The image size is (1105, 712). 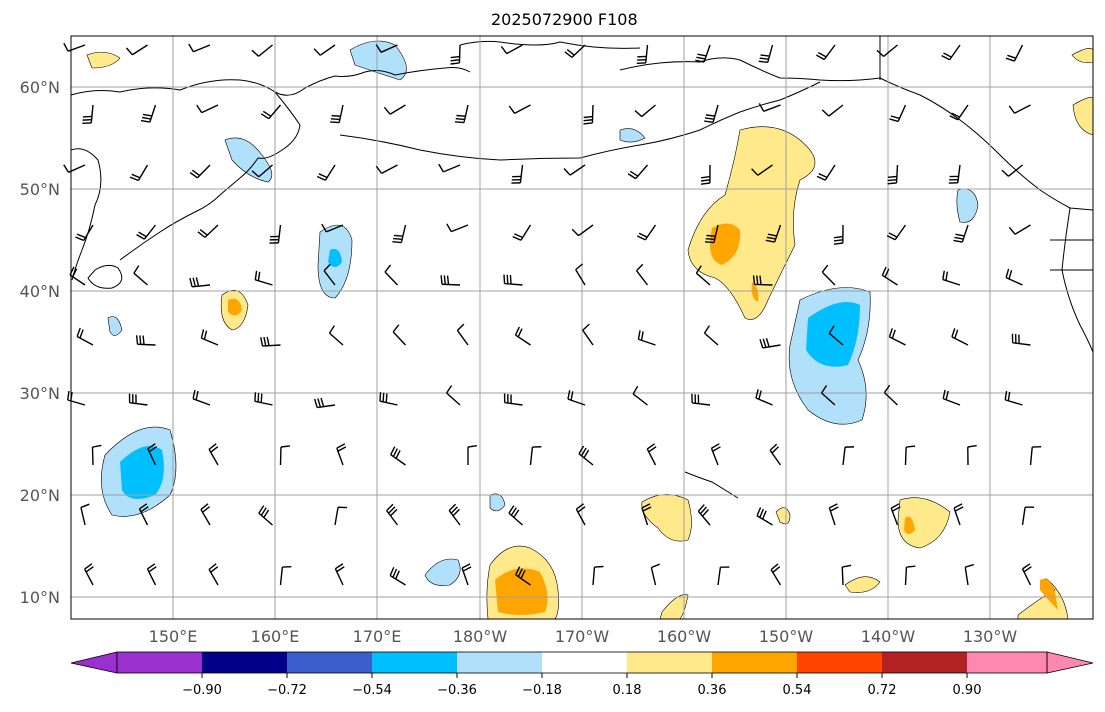 I want to click on positive-core, so click(x=521, y=591).